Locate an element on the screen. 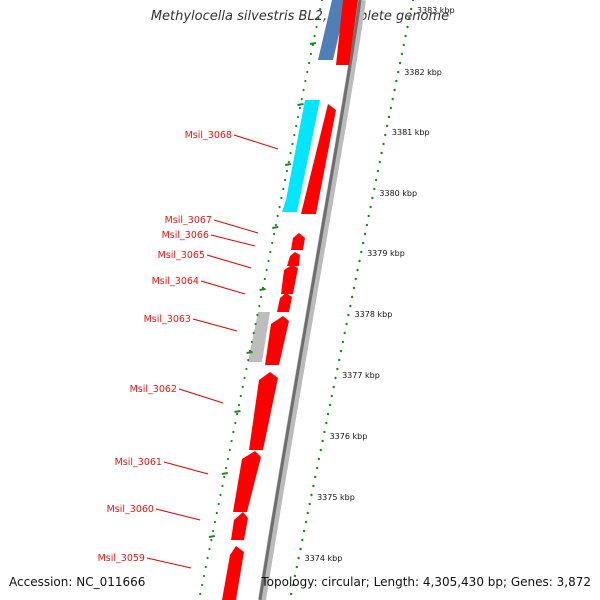  gene-label-msil-3061: Msil_3061 is located at coordinates (138, 462).